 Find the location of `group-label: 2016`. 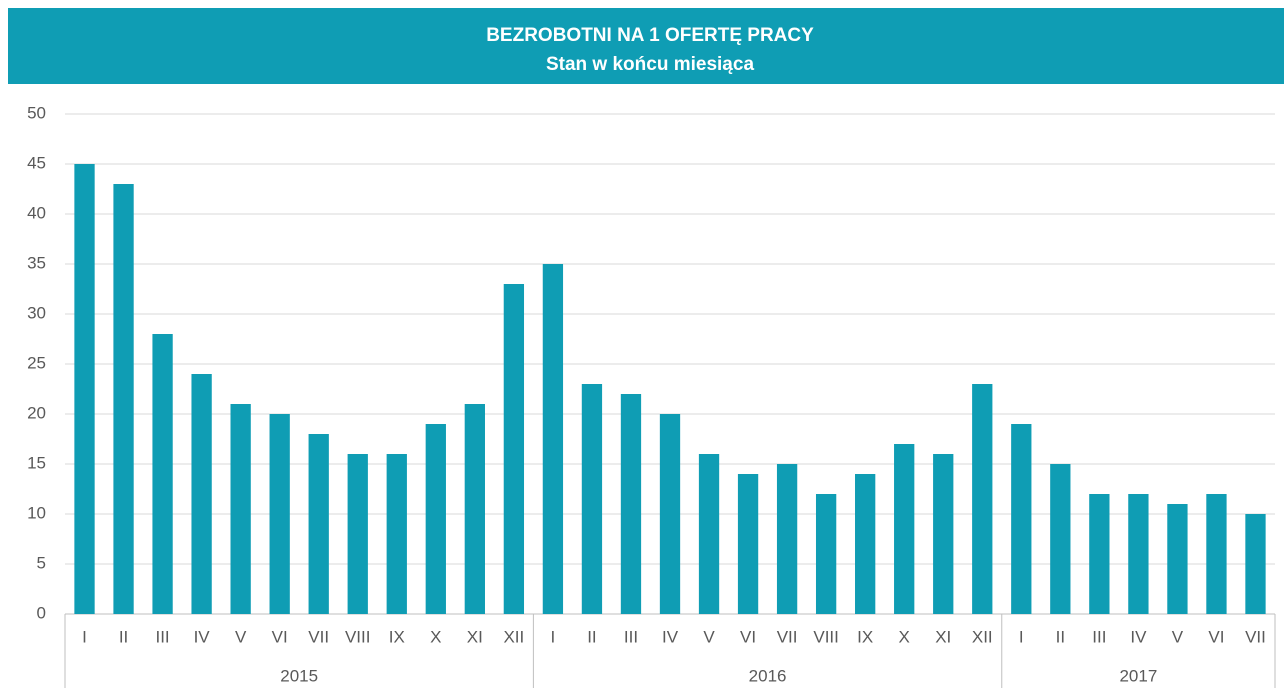

group-label: 2016 is located at coordinates (768, 675).